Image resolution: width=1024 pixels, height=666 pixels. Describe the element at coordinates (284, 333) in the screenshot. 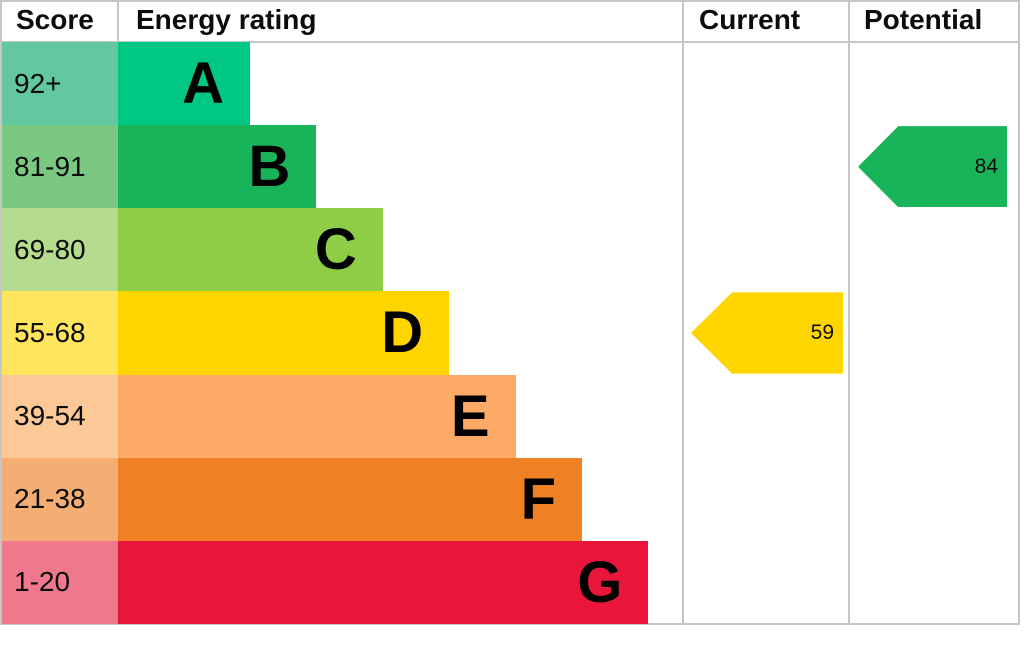

I see `band-bar: D` at that location.